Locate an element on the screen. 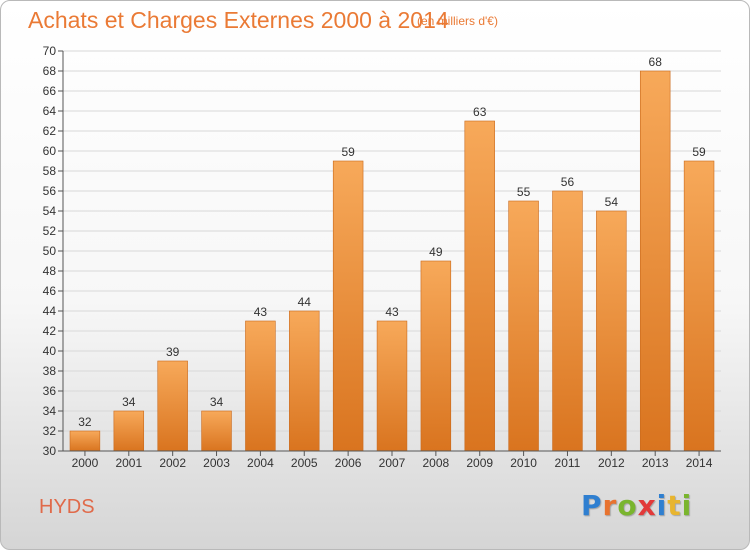 This screenshot has height=550, width=750. logo-letter: P is located at coordinates (592, 505).